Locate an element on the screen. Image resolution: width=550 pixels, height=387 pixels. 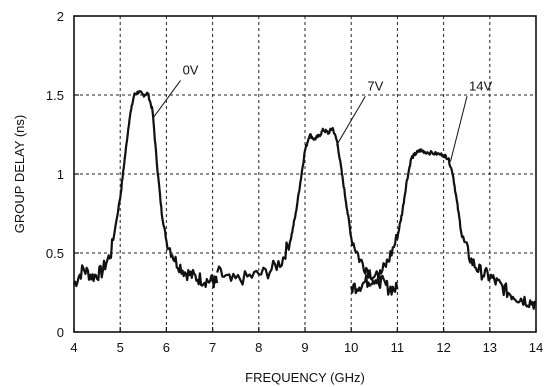
series-line-0v is located at coordinates (145, 189).